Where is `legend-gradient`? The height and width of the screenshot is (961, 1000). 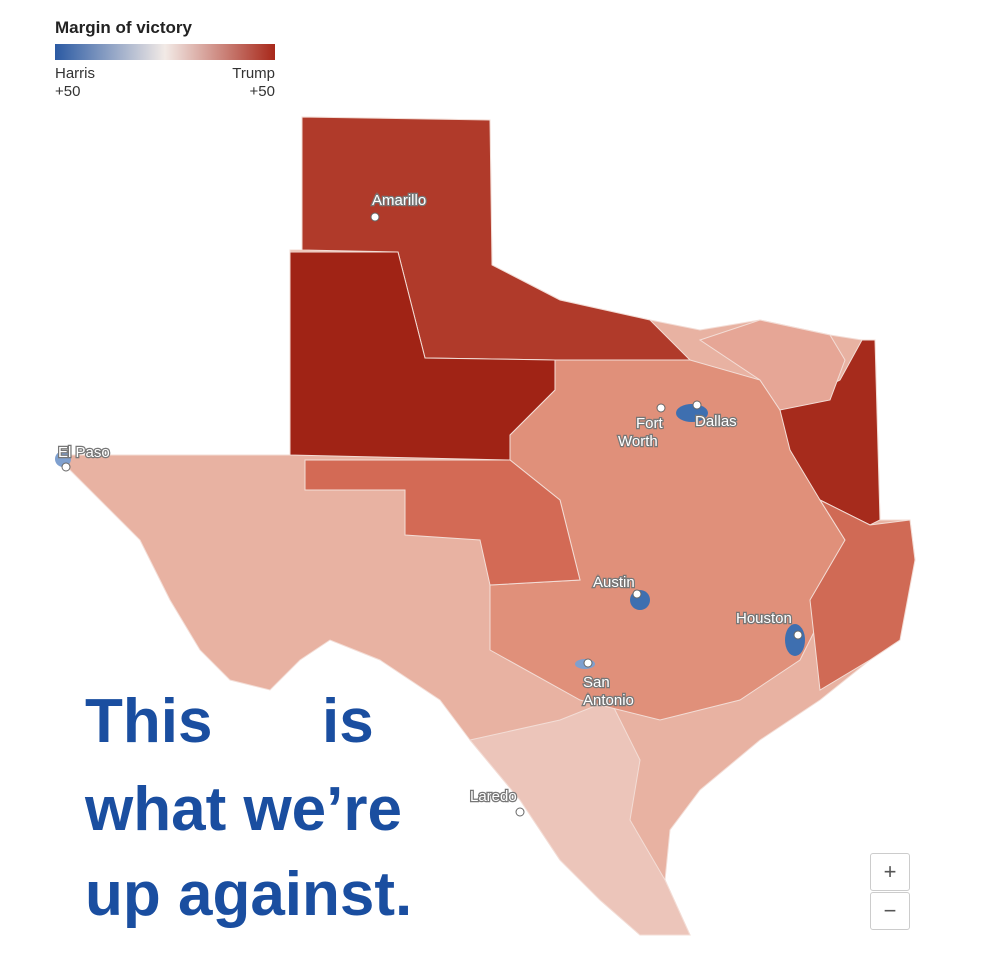
legend-gradient is located at coordinates (165, 52).